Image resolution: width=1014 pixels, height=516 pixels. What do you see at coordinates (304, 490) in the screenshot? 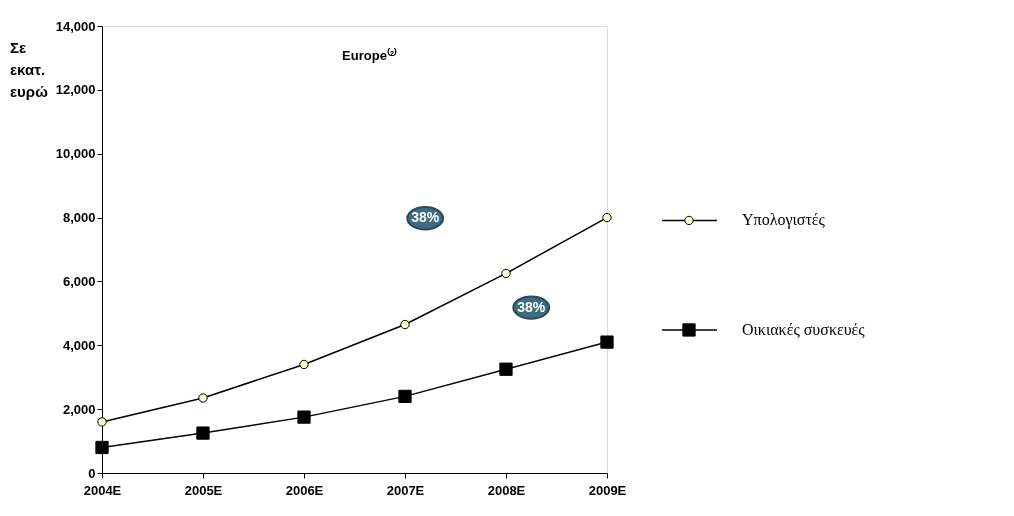
I see `x-tick-label: 2006E` at bounding box center [304, 490].